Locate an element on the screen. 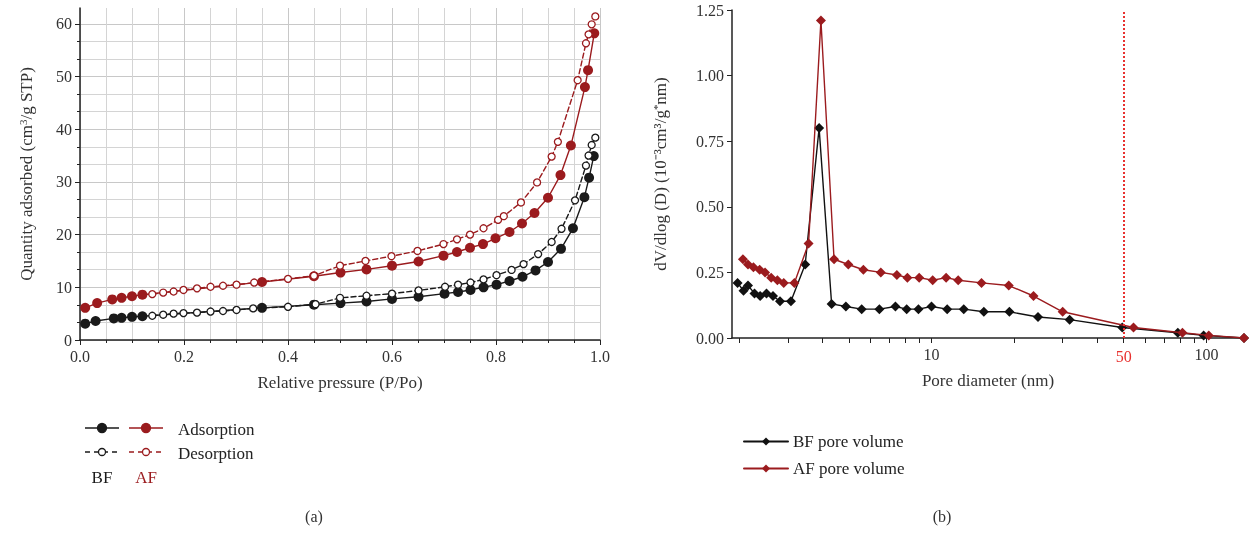 Image resolution: width=1256 pixels, height=538 pixels. text: Desorption is located at coordinates (216, 454).